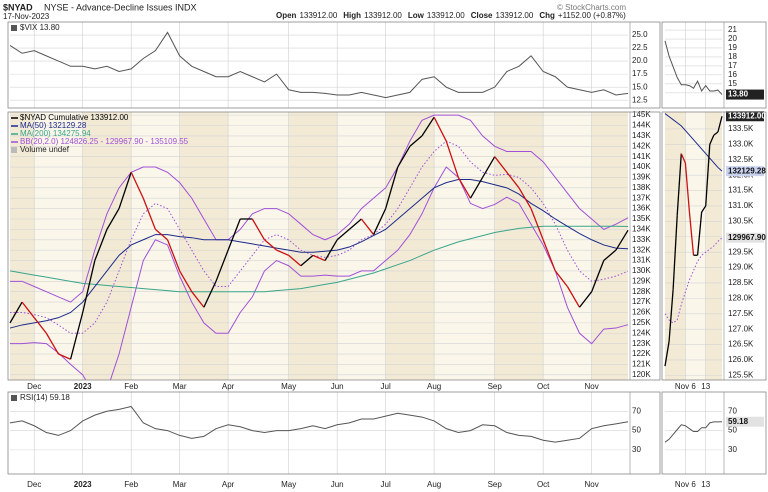 This screenshot has width=768, height=492. Describe the element at coordinates (685, 484) in the screenshot. I see `x-tick-label: Nov 6` at that location.